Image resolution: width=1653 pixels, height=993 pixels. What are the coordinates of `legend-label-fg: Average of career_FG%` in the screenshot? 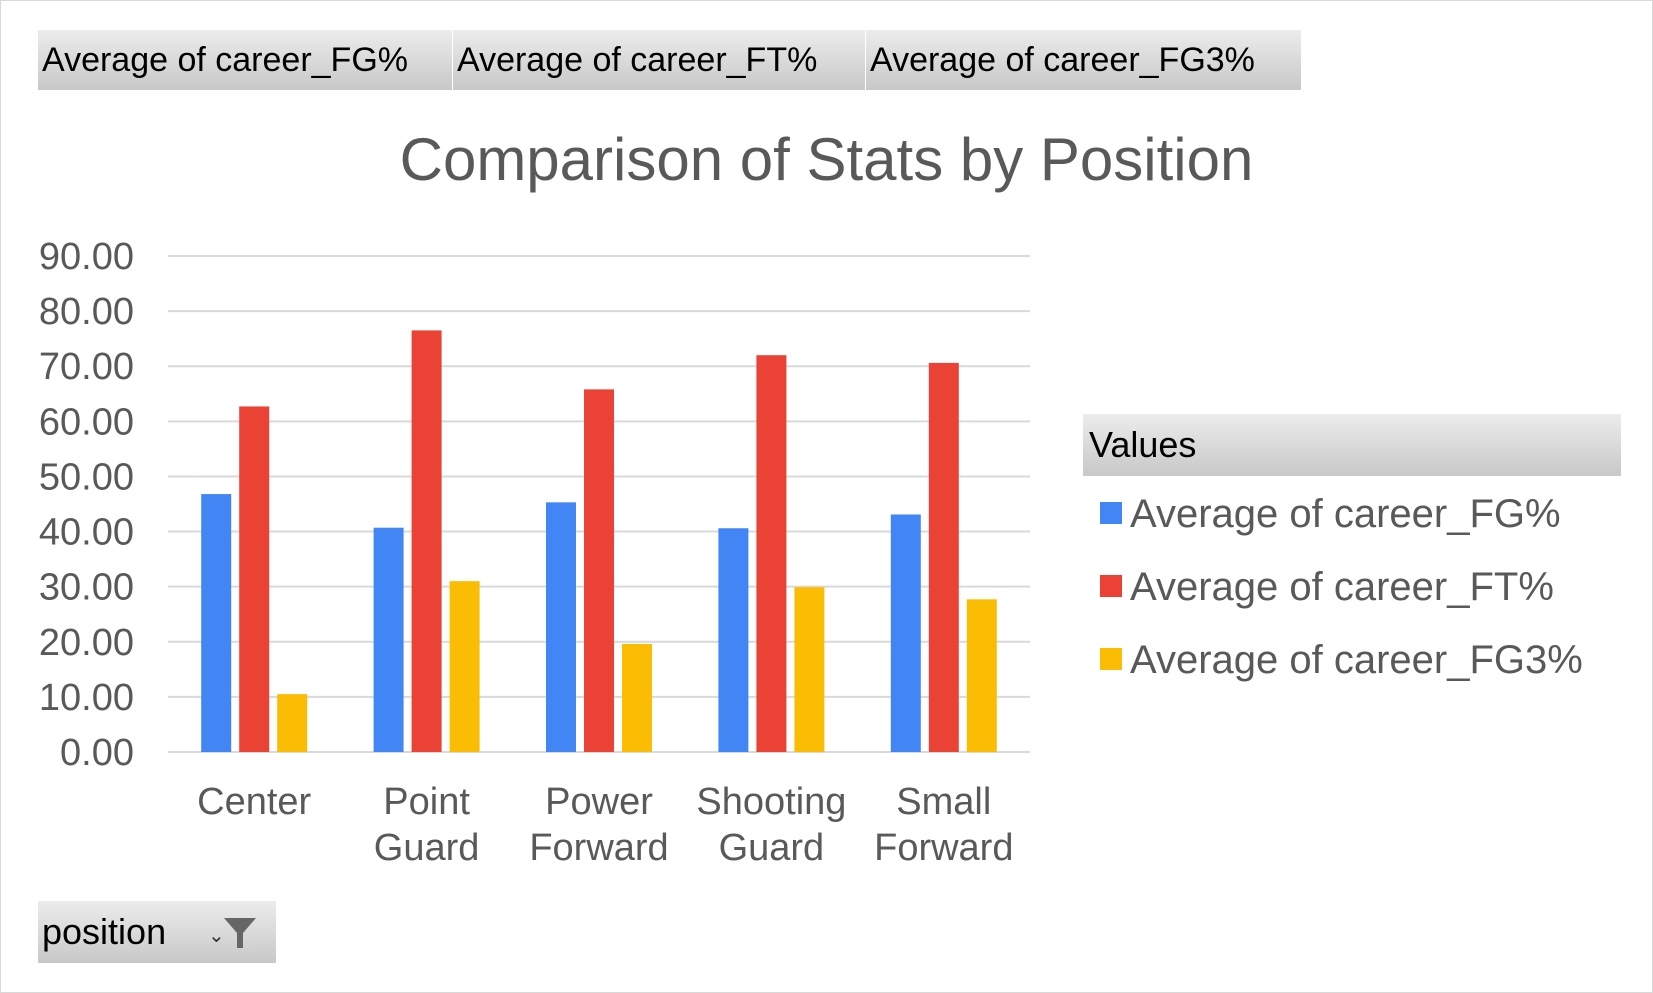 It's located at (1345, 514).